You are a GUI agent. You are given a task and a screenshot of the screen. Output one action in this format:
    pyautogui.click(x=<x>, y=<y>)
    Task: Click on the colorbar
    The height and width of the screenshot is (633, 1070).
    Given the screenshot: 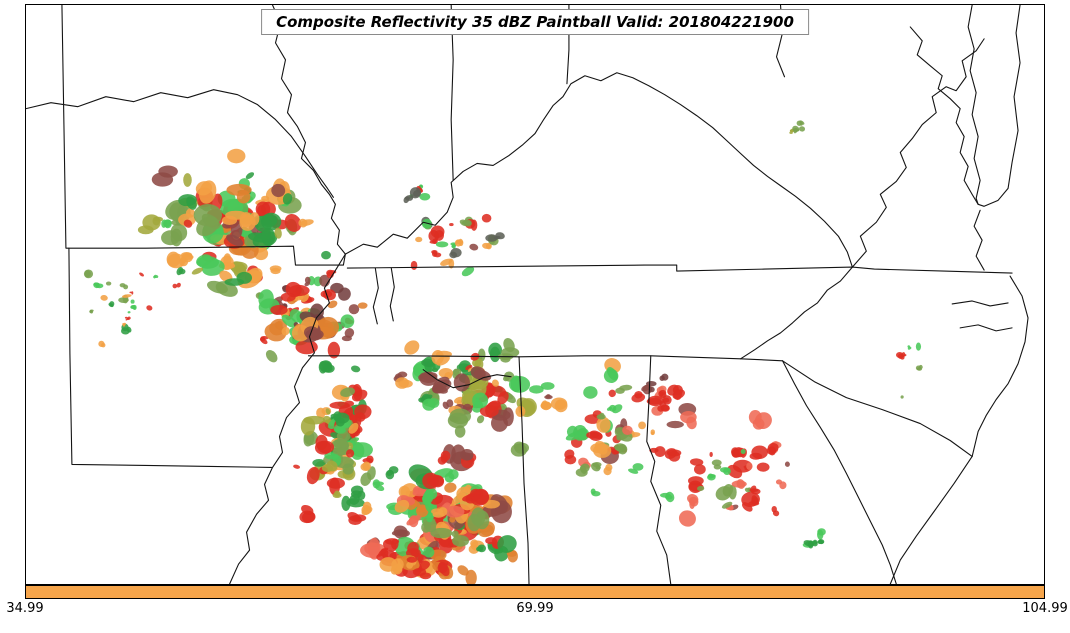 What is the action you would take?
    pyautogui.click(x=535, y=592)
    